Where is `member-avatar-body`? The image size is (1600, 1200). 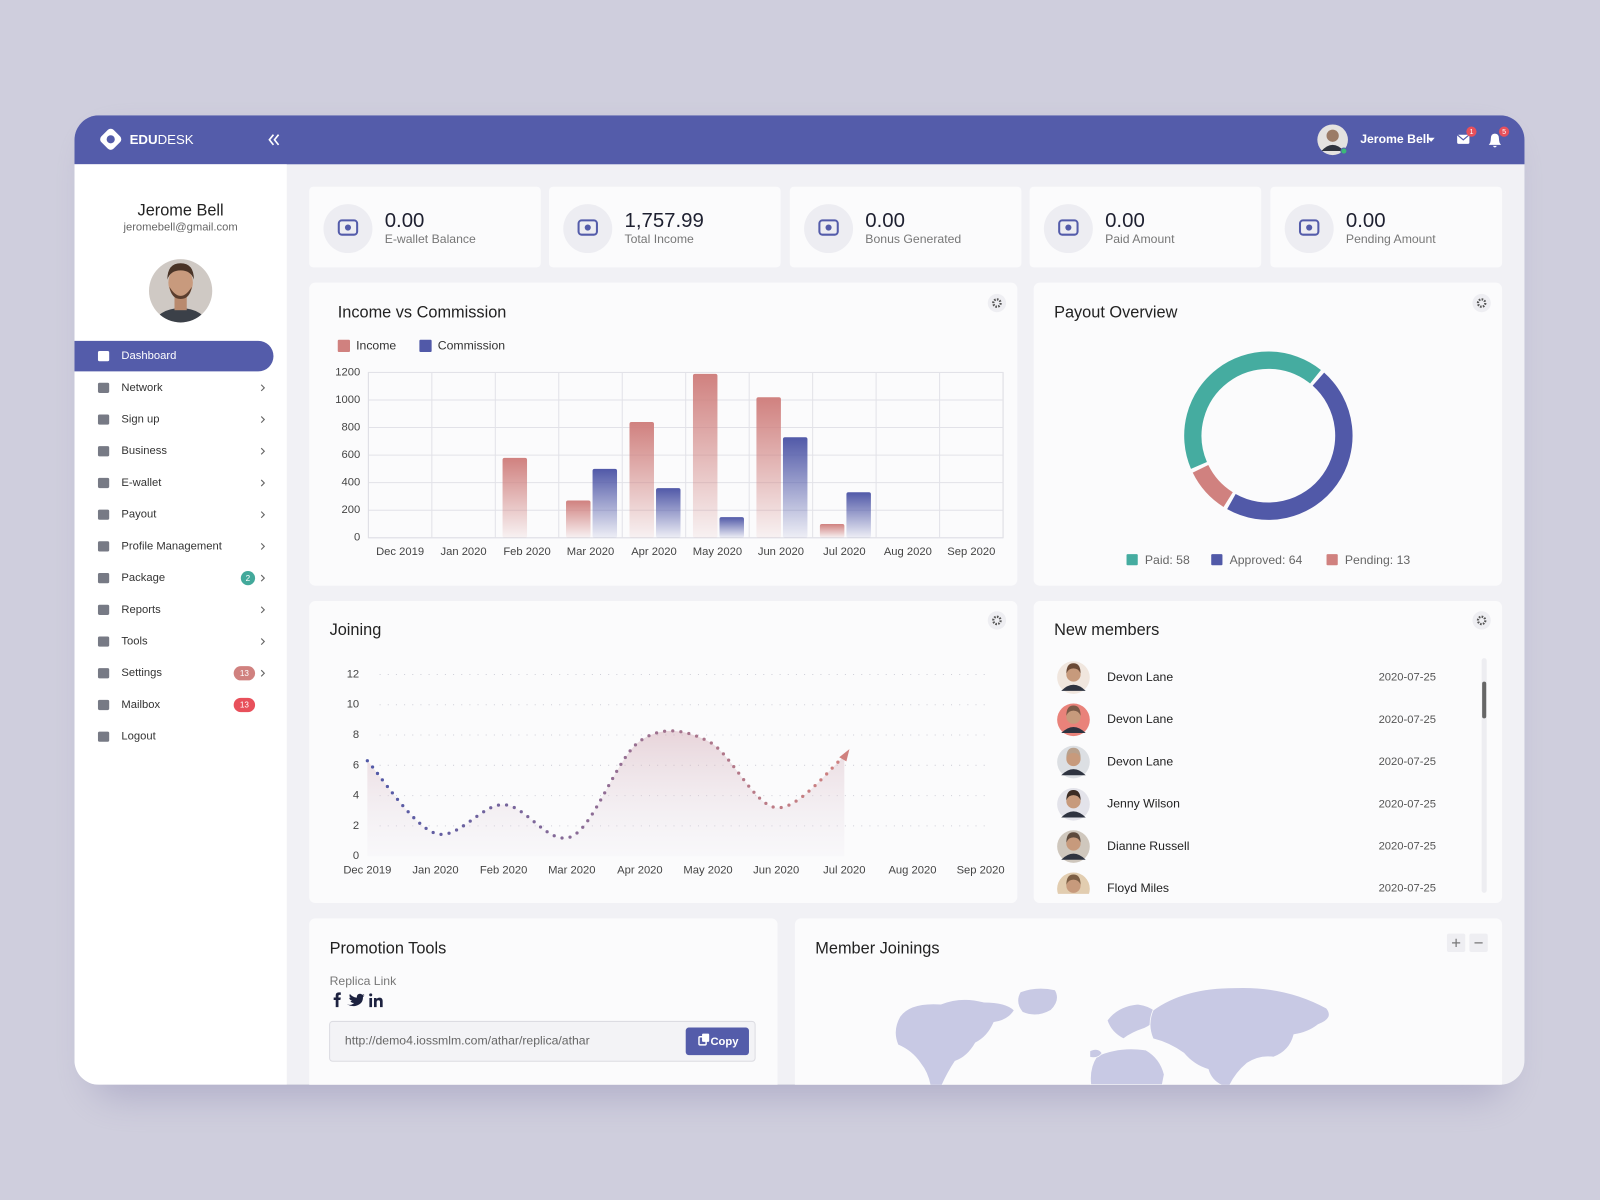 member-avatar-body is located at coordinates (1073, 772).